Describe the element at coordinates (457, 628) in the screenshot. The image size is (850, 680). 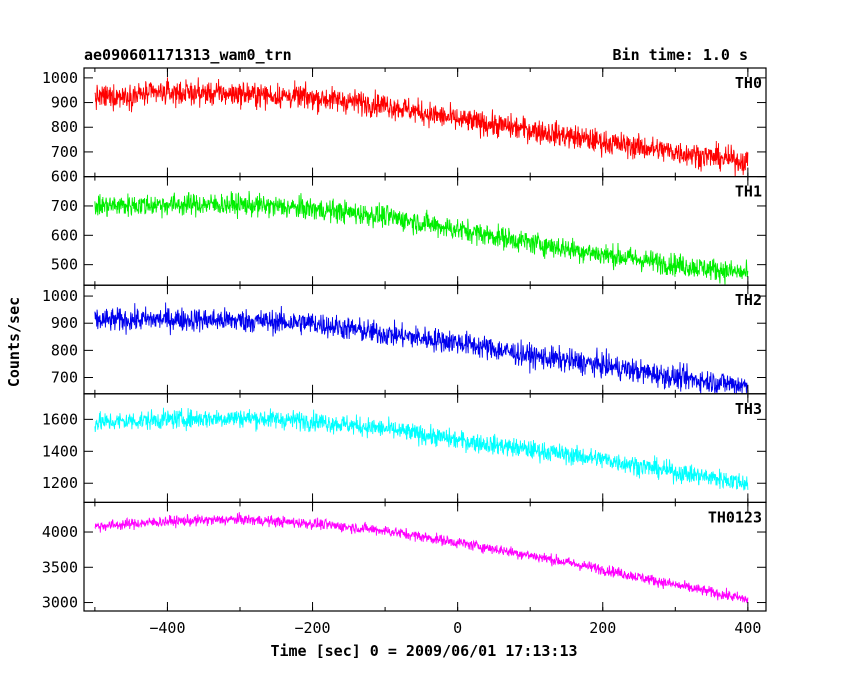
I see `x-tick-label: 0` at that location.